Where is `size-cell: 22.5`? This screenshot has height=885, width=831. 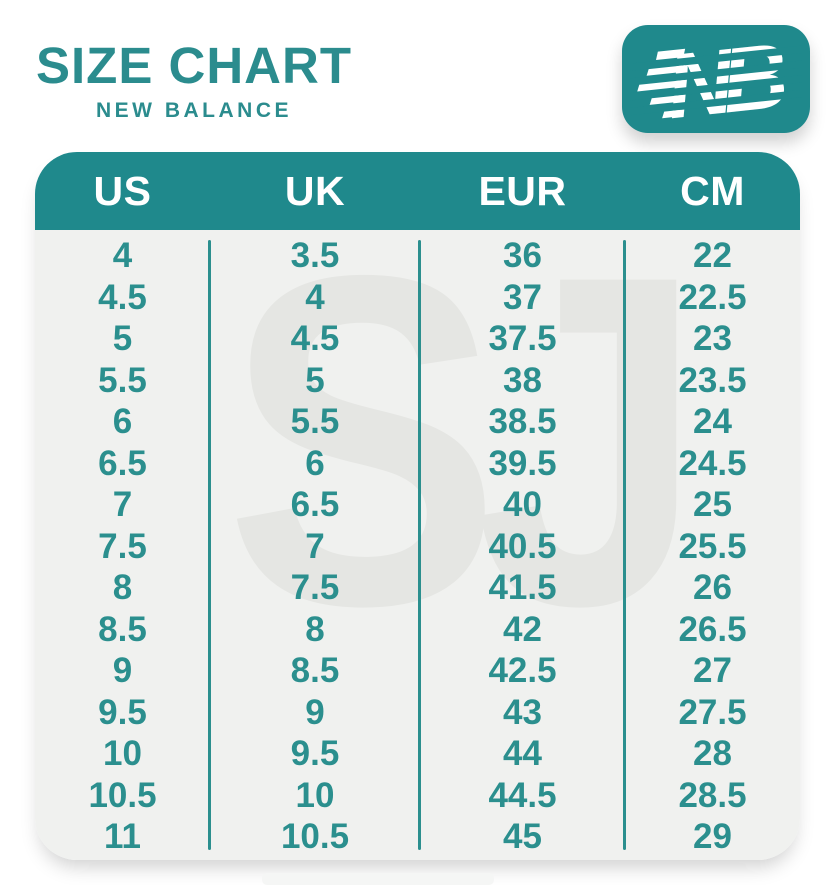
size-cell: 22.5 is located at coordinates (712, 297).